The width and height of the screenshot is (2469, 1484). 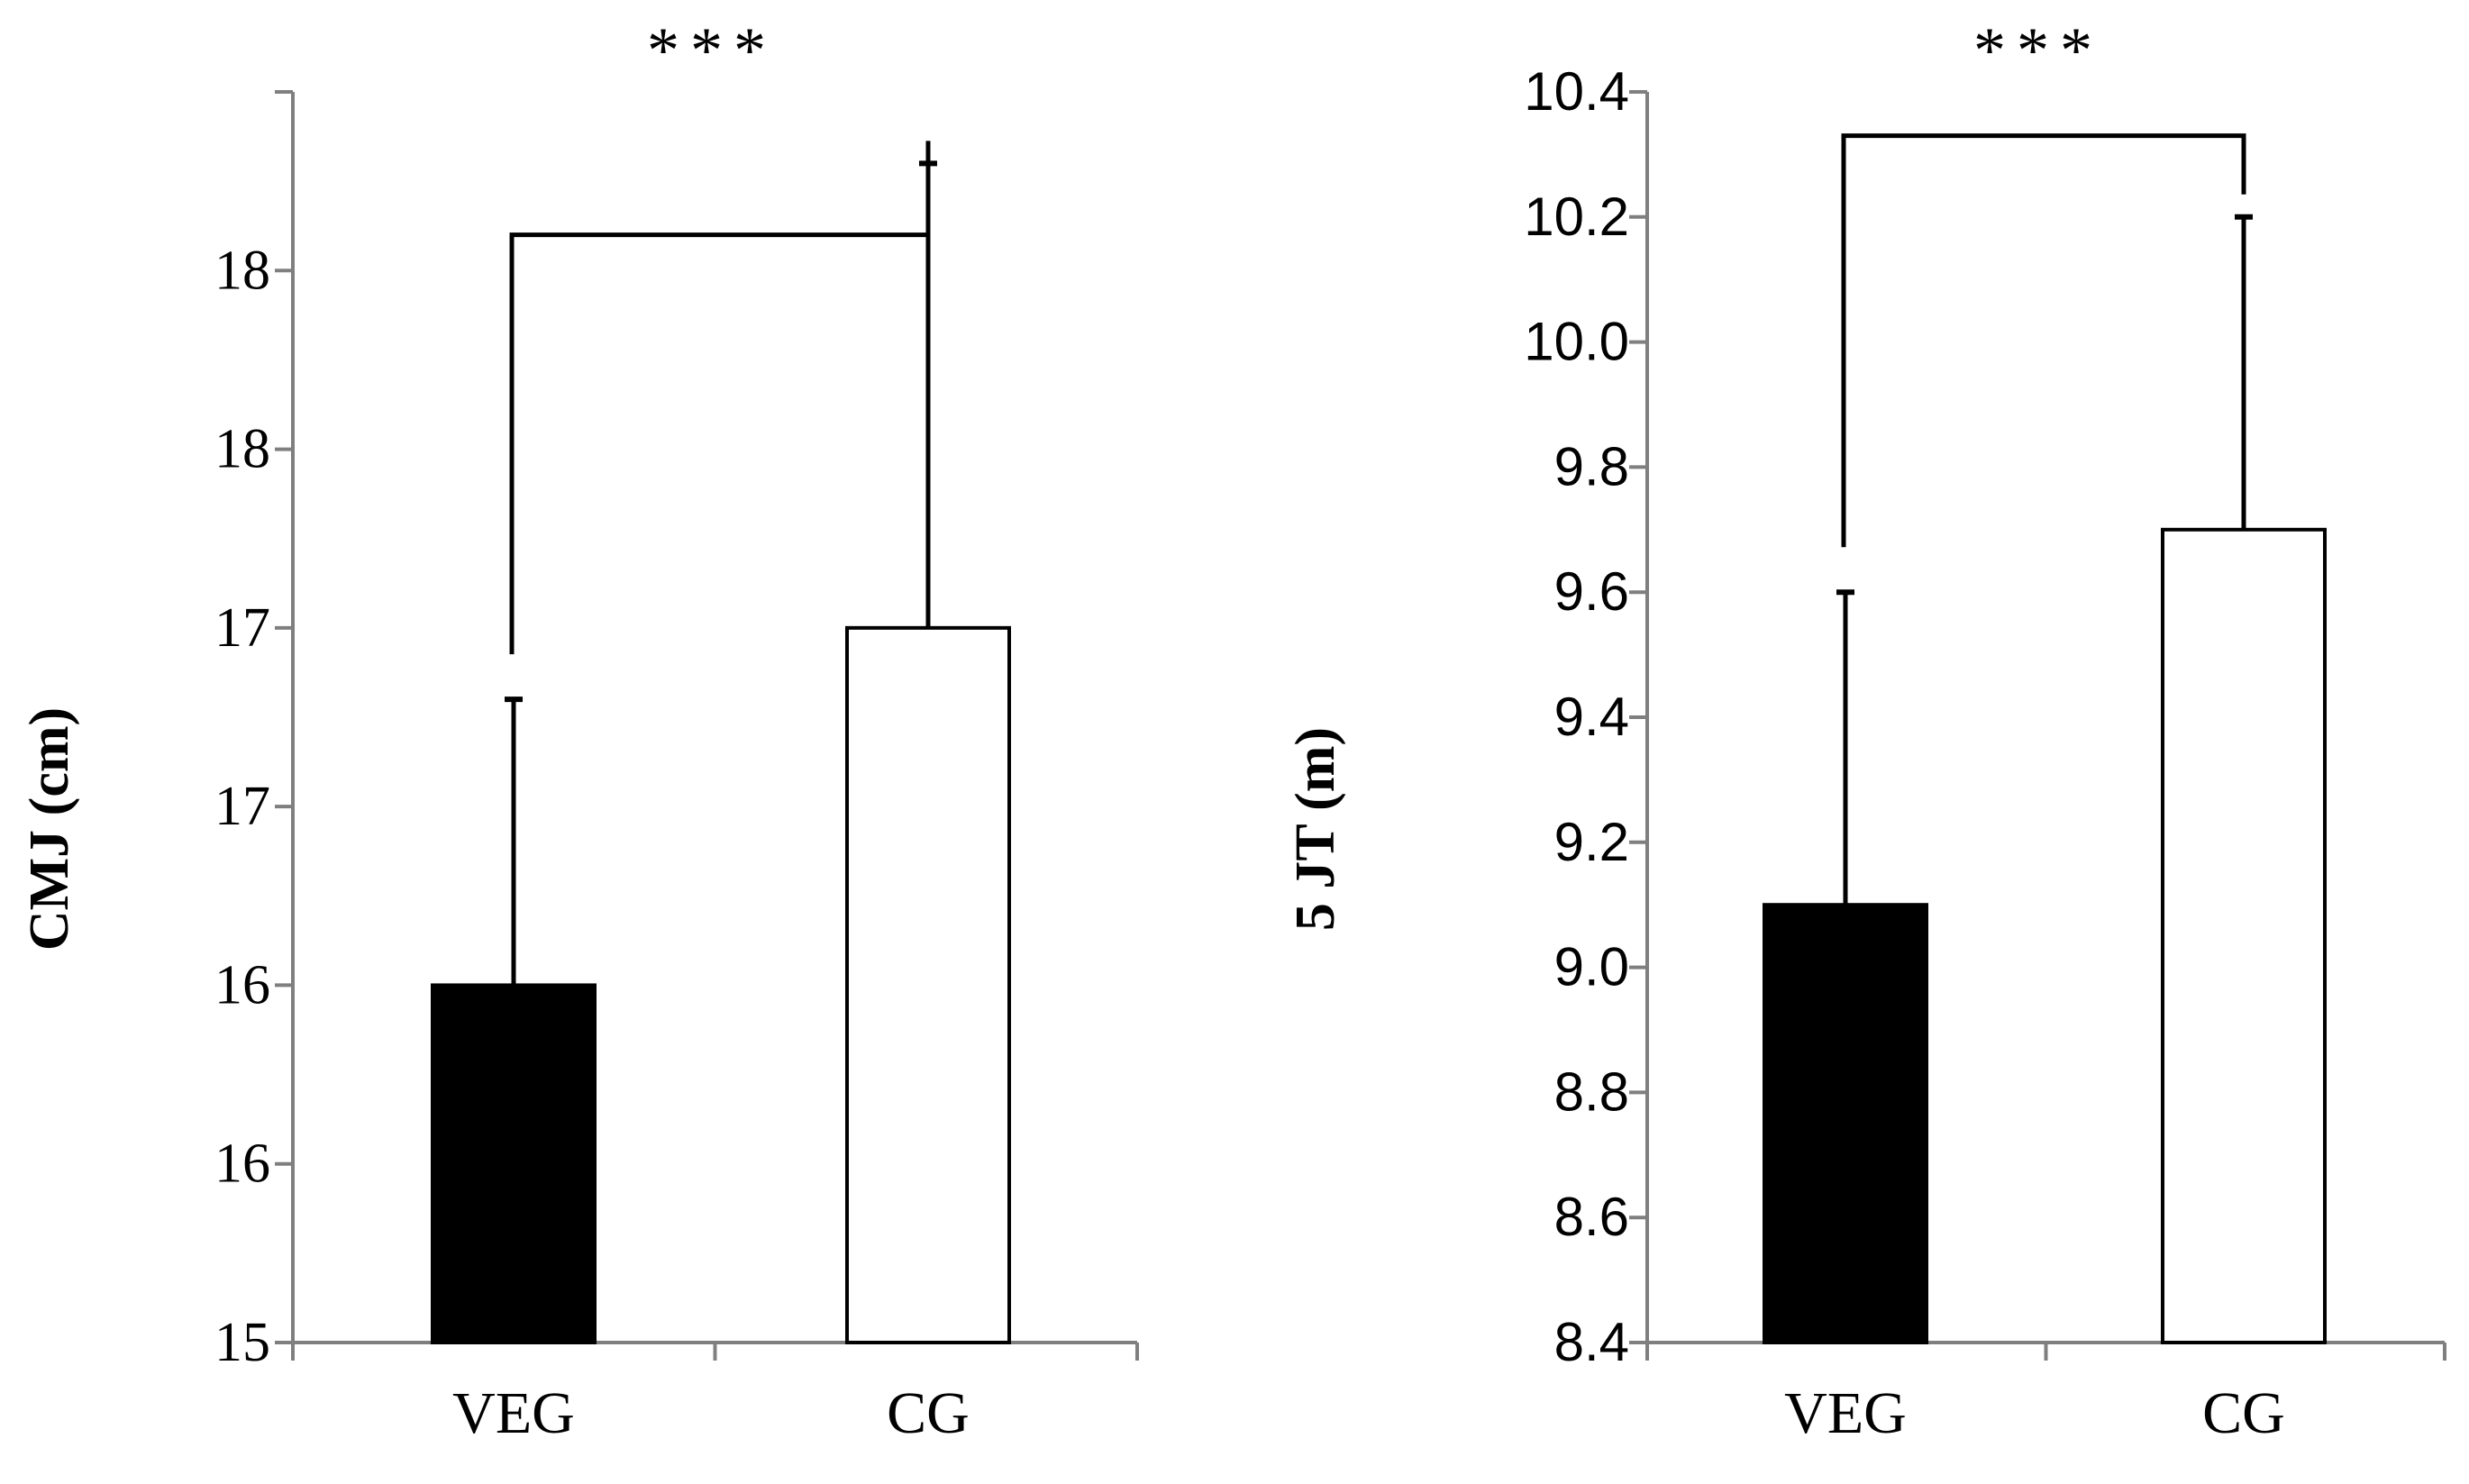 What do you see at coordinates (1315, 829) in the screenshot?
I see `y-axis-label: 5 JT (m)` at bounding box center [1315, 829].